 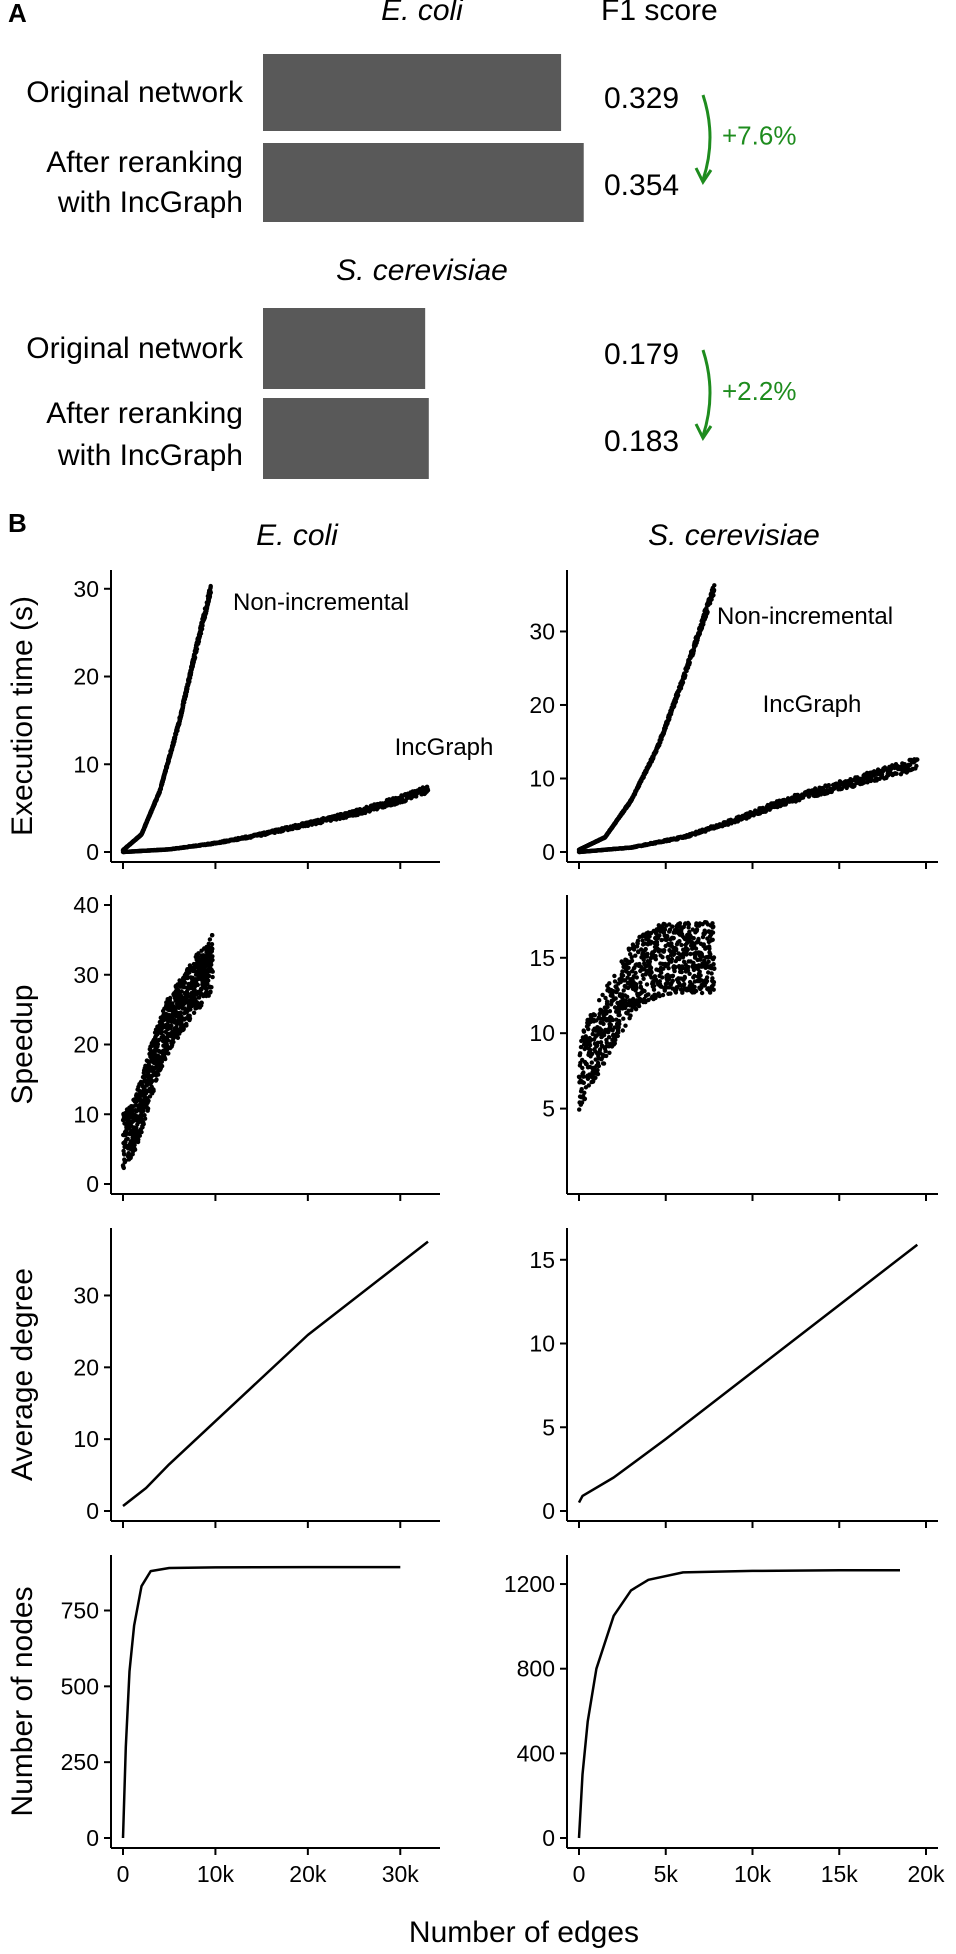 What do you see at coordinates (706, 393) in the screenshot?
I see `gain-arrow` at bounding box center [706, 393].